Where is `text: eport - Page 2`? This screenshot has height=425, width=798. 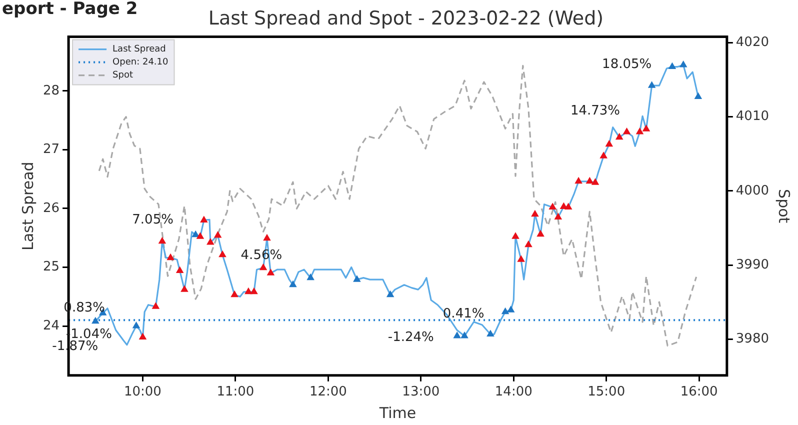
text: eport - Page 2 is located at coordinates (70, 9).